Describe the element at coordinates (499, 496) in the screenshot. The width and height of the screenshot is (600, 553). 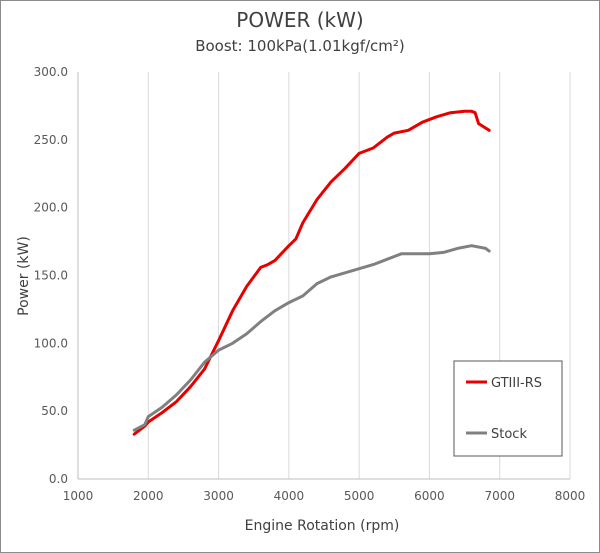
I see `x-tick-label: 7000` at that location.